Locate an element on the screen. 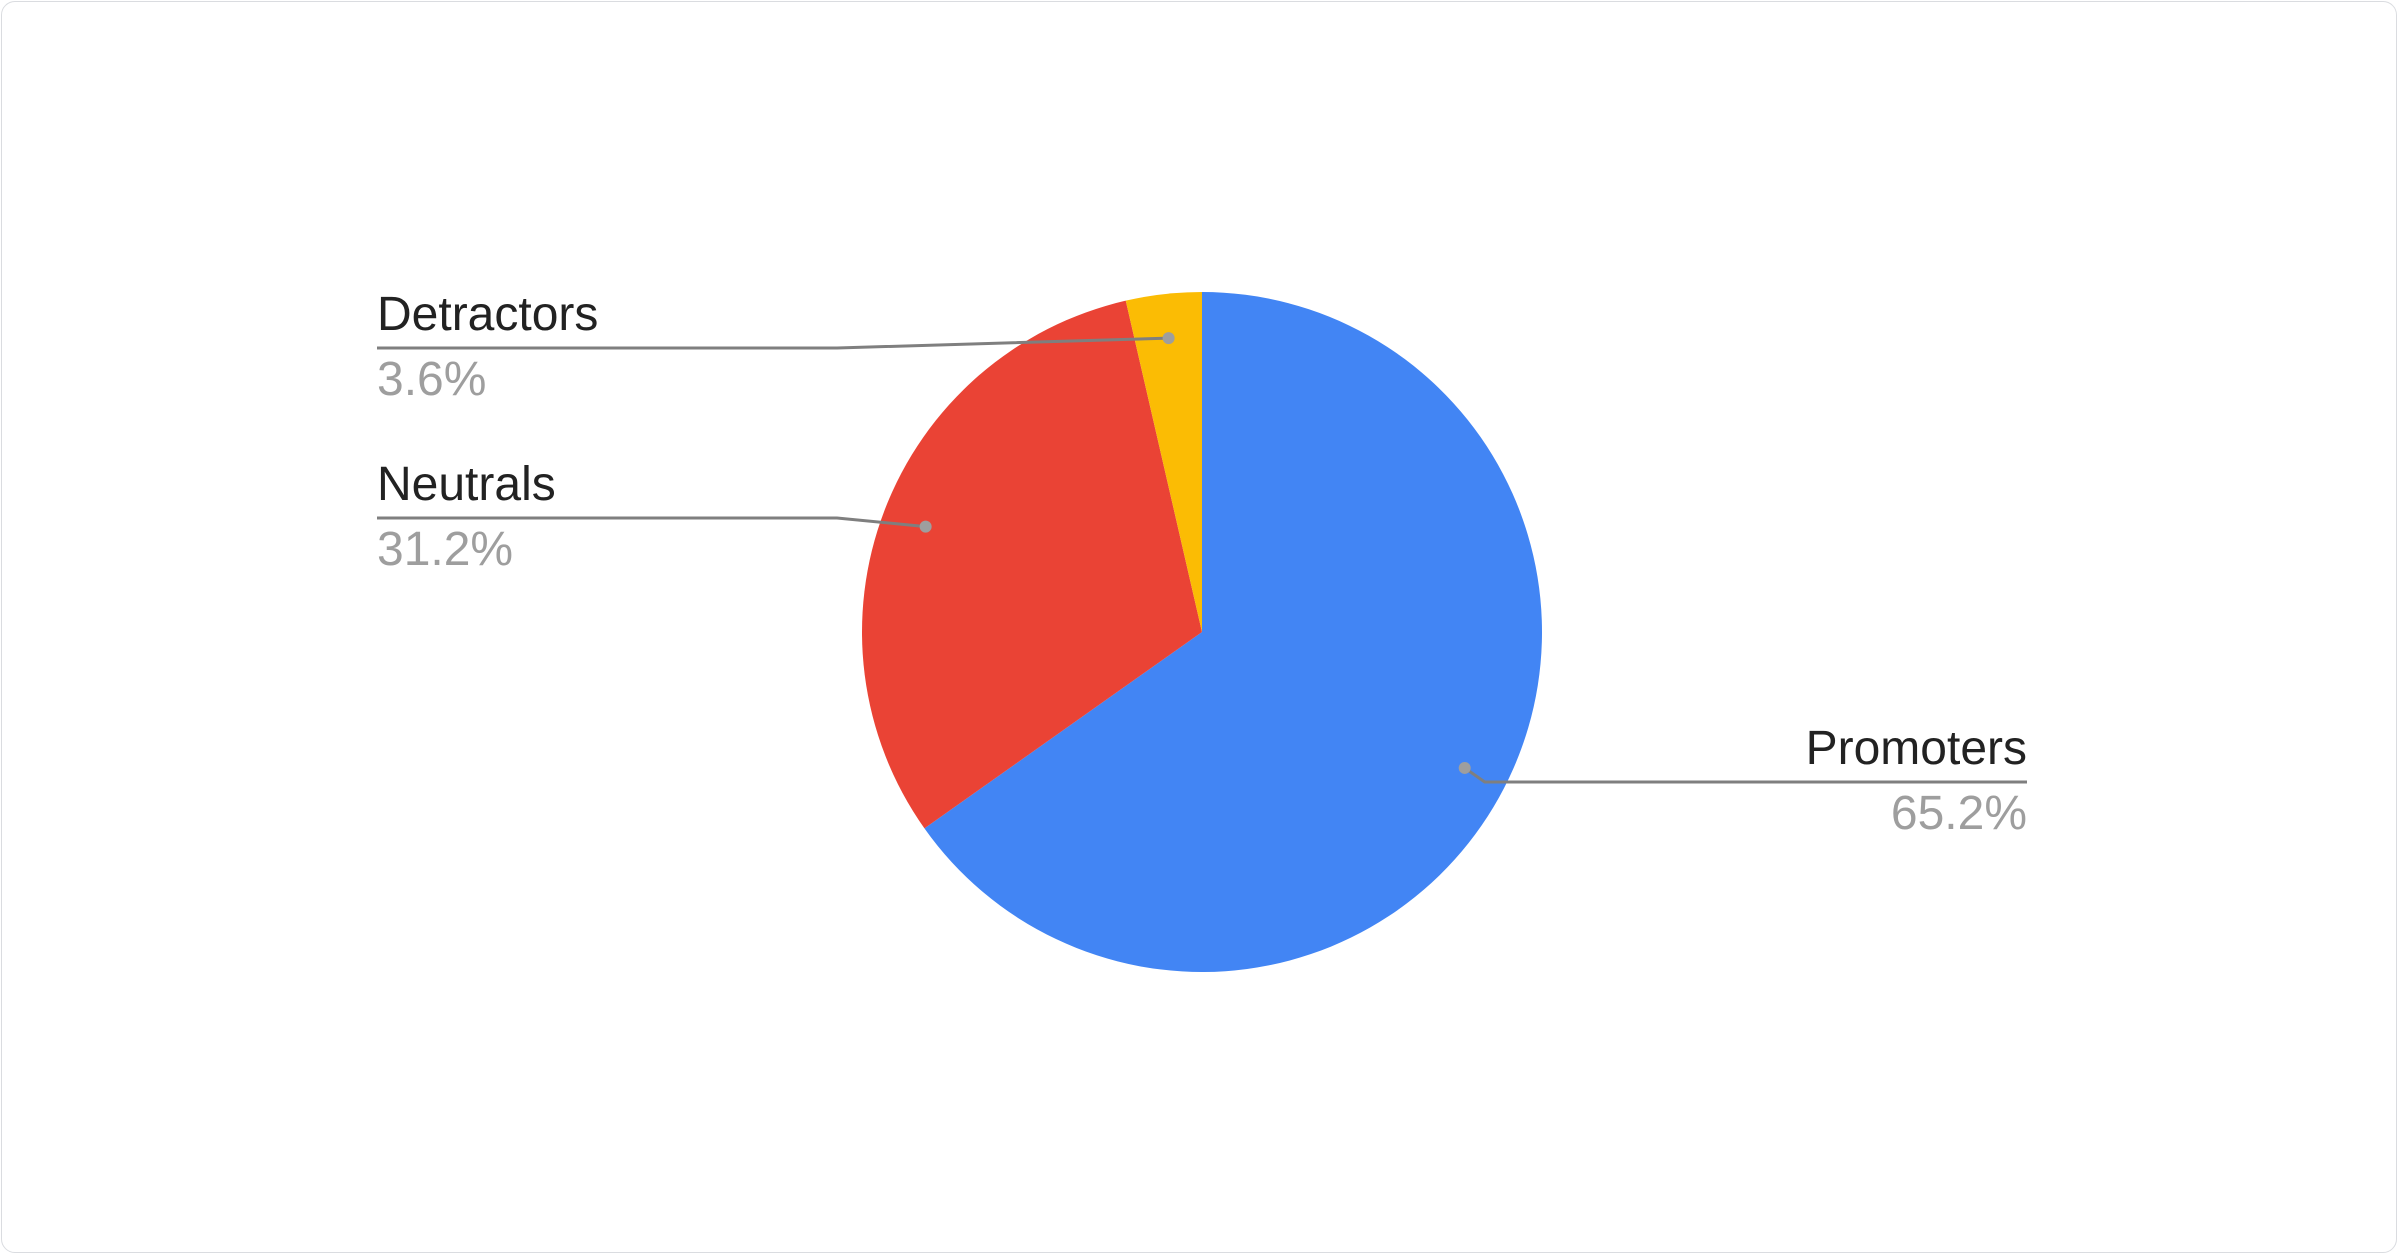 The height and width of the screenshot is (1258, 2400). pie-slice-detractors is located at coordinates (1163, 462).